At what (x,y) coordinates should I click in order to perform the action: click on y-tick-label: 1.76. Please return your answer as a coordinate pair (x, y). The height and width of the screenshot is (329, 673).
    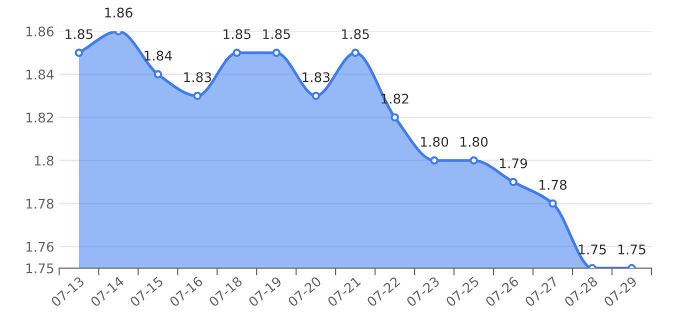
    Looking at the image, I should click on (40, 247).